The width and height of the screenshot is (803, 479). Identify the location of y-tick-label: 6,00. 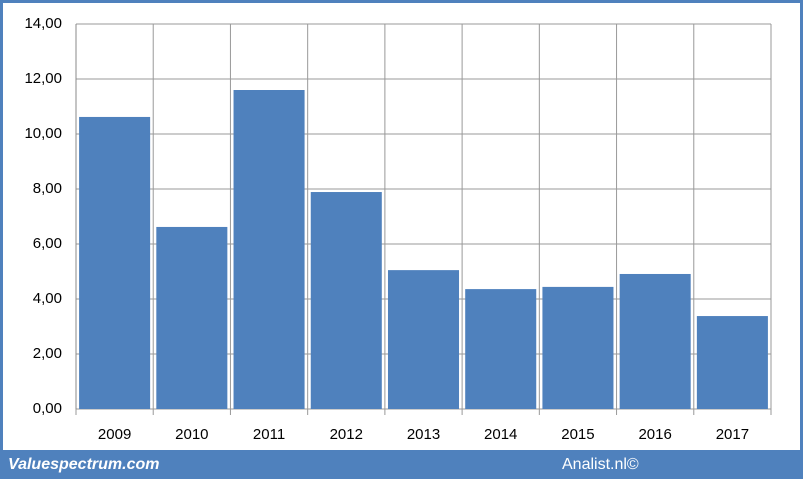
(47, 243).